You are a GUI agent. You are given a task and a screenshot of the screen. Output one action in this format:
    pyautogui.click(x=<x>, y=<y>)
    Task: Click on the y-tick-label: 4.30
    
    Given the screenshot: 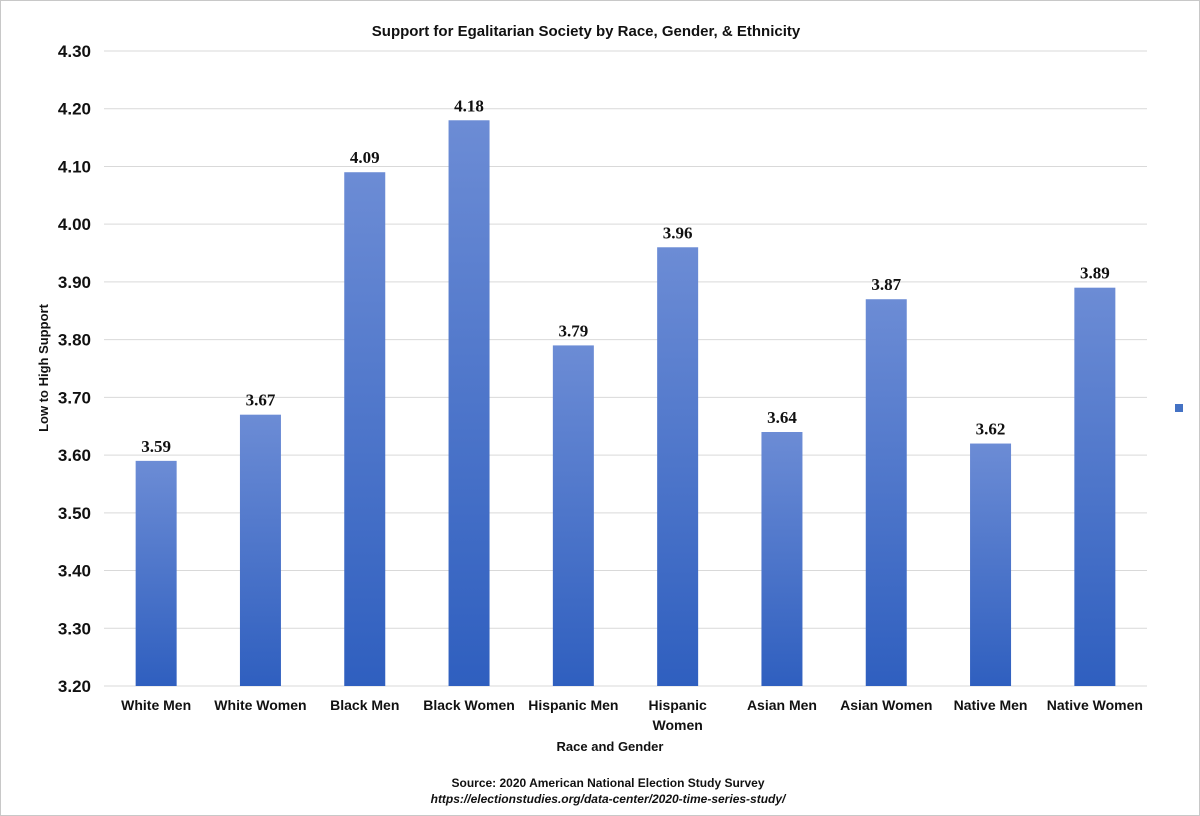 What is the action you would take?
    pyautogui.click(x=74, y=51)
    